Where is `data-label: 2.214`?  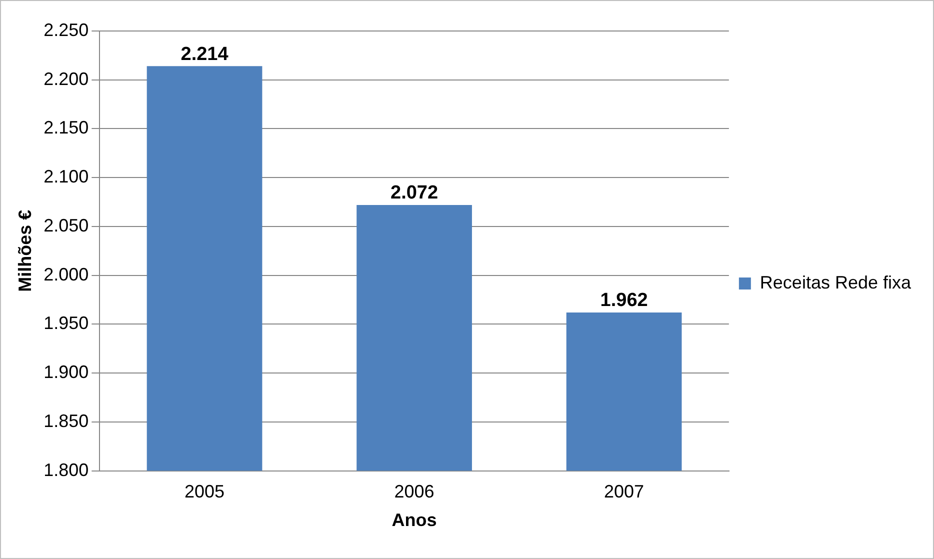
data-label: 2.214 is located at coordinates (204, 54).